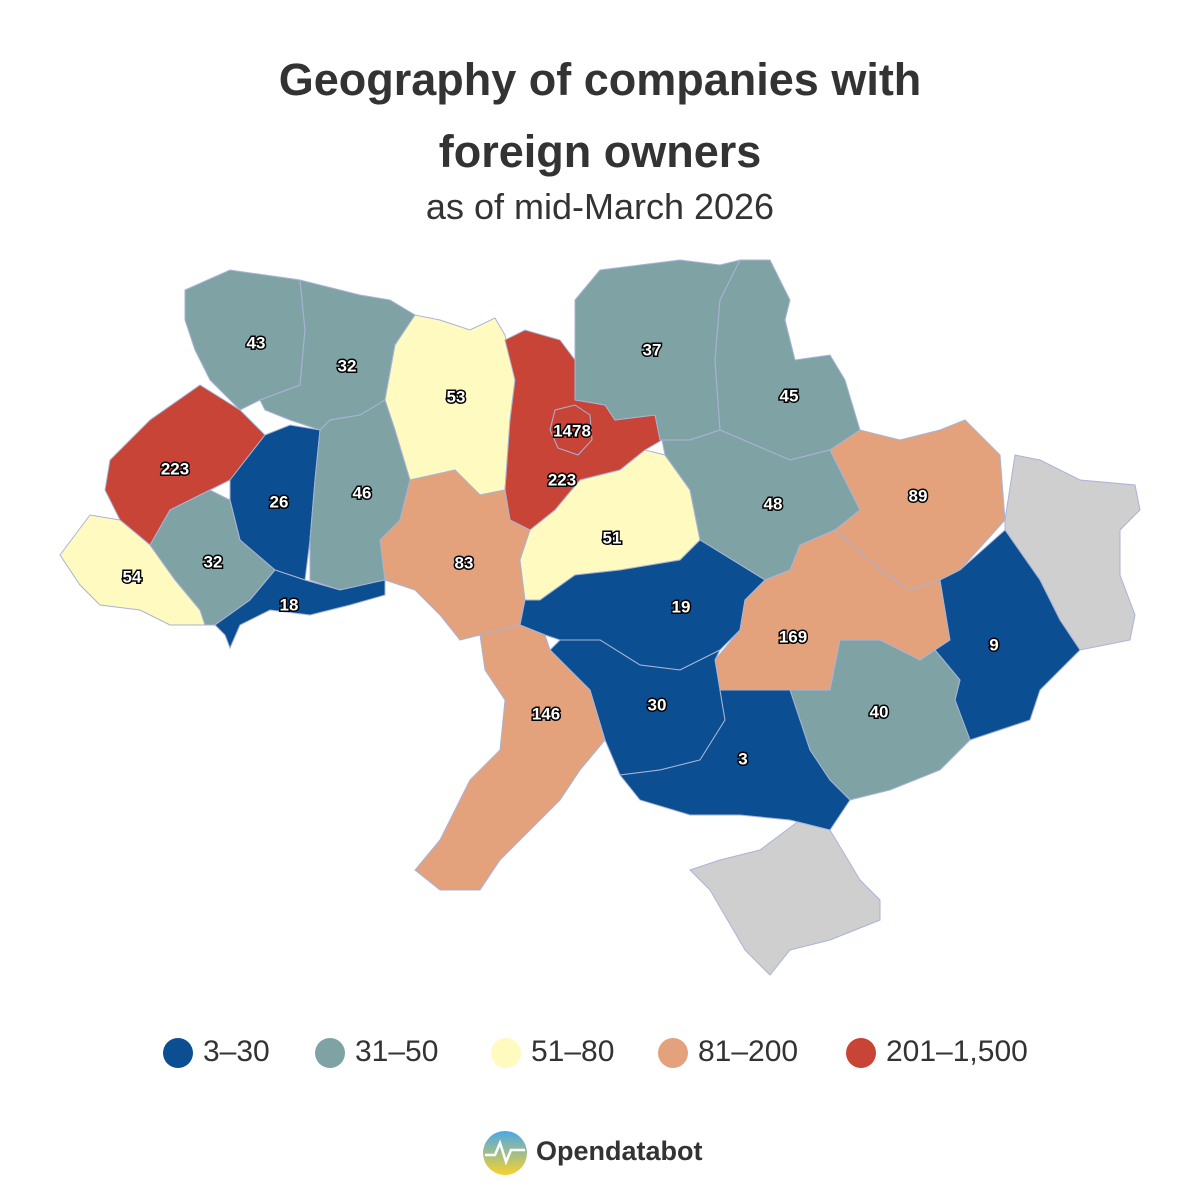 This screenshot has width=1200, height=1200. I want to click on region-label: 169, so click(793, 636).